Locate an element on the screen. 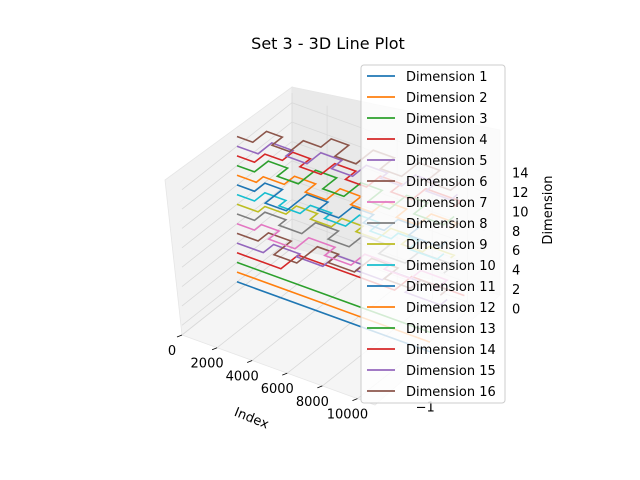 The image size is (640, 480). legend-label: Dimension 7 is located at coordinates (447, 203).